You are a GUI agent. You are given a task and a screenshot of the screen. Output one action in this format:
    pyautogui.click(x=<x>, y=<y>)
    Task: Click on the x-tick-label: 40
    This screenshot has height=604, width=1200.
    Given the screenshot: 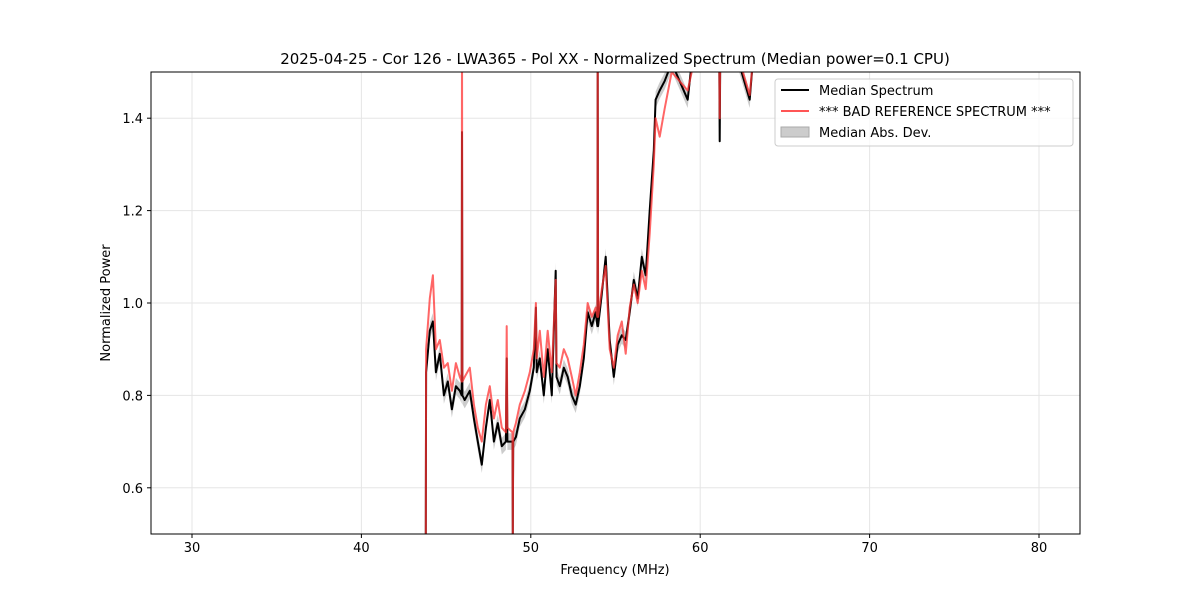 What is the action you would take?
    pyautogui.click(x=361, y=548)
    